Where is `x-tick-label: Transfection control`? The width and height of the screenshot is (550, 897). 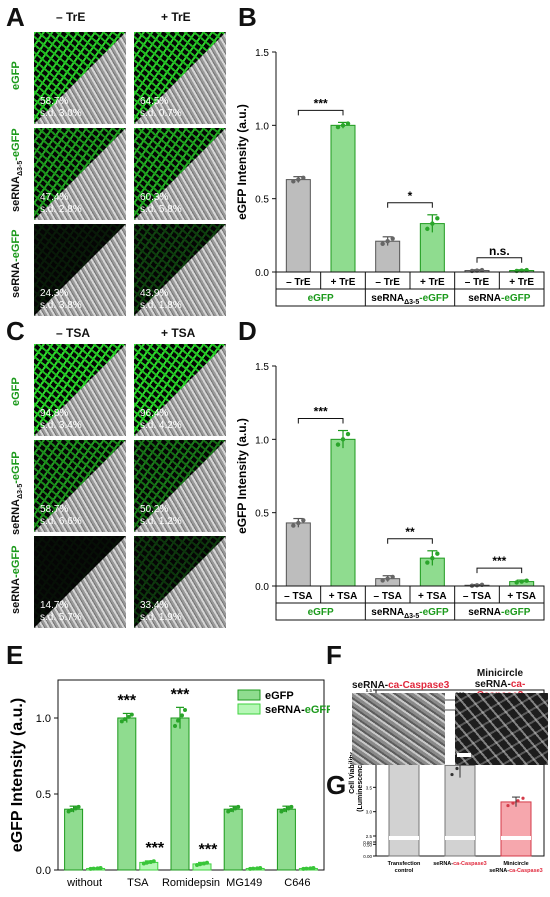 x-tick-label: Transfection control is located at coordinates (404, 867).